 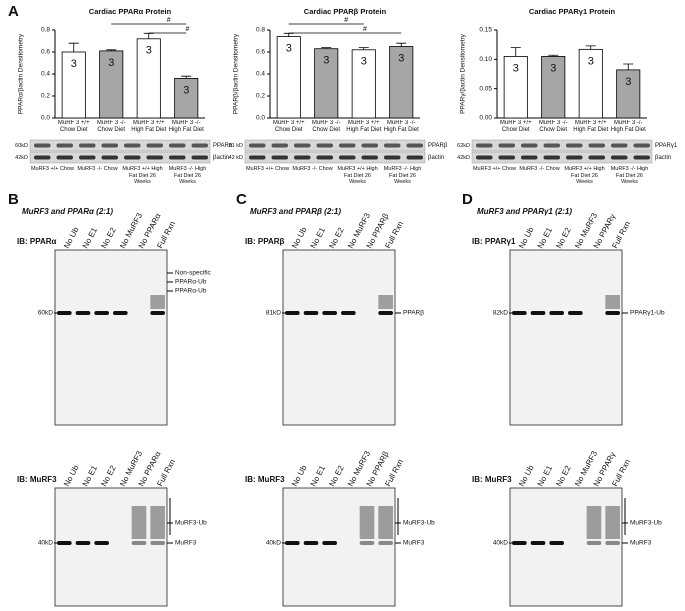 What do you see at coordinates (485, 59) in the screenshot?
I see `y-tick-label: 0.10` at bounding box center [485, 59].